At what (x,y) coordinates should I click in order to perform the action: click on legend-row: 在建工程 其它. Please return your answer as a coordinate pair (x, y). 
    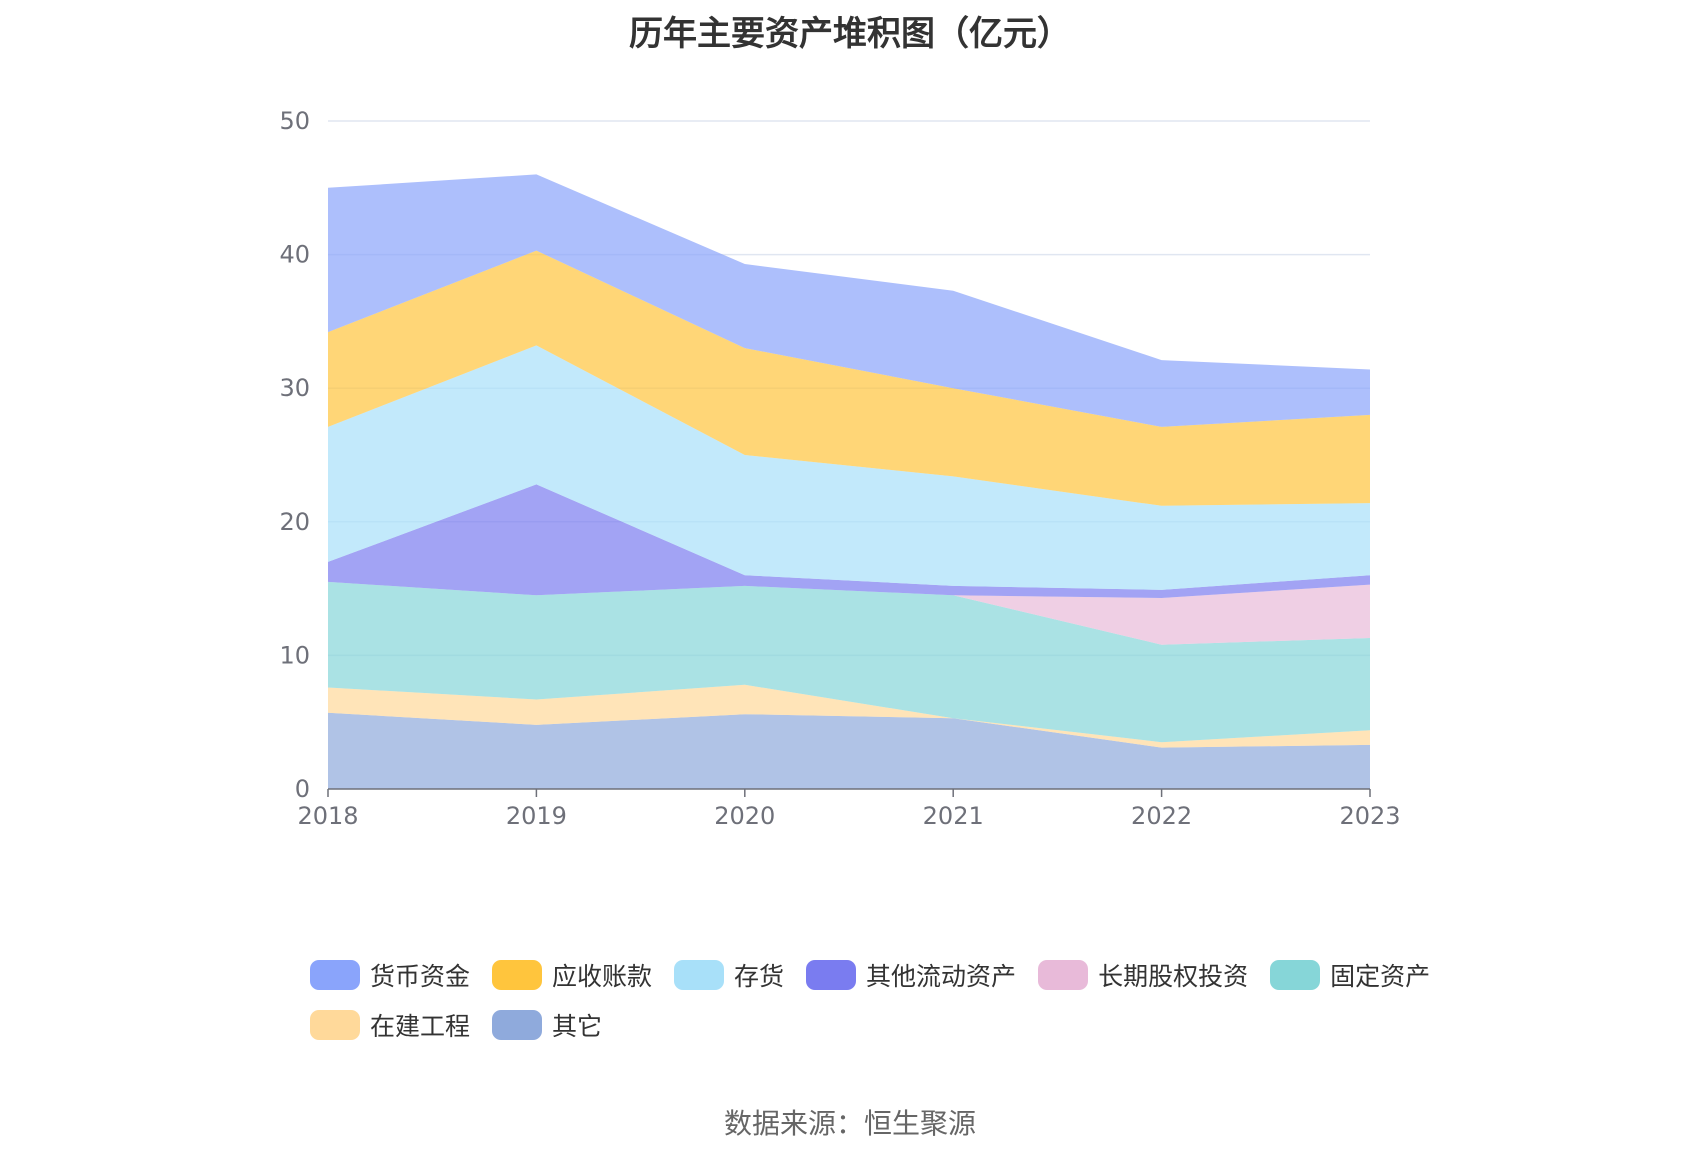
    Looking at the image, I should click on (885, 1025).